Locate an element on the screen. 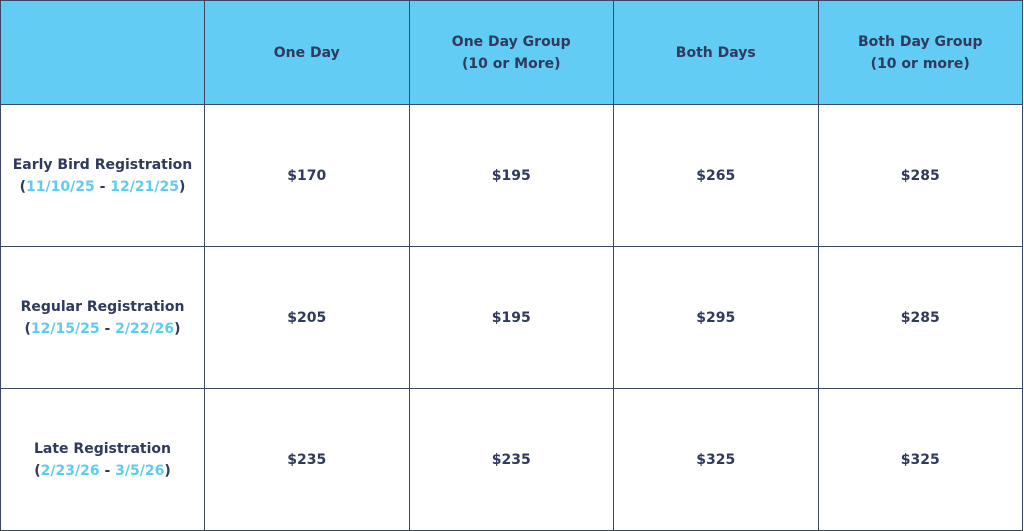  header-both-days: Both Days is located at coordinates (716, 52).